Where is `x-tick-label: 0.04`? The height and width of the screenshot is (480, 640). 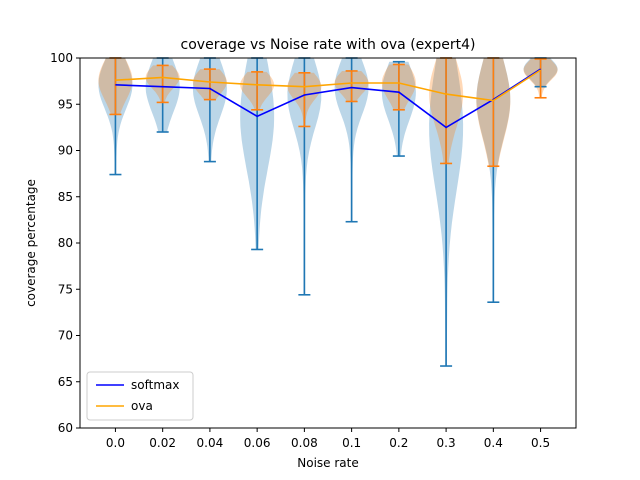 x-tick-label: 0.04 is located at coordinates (210, 443).